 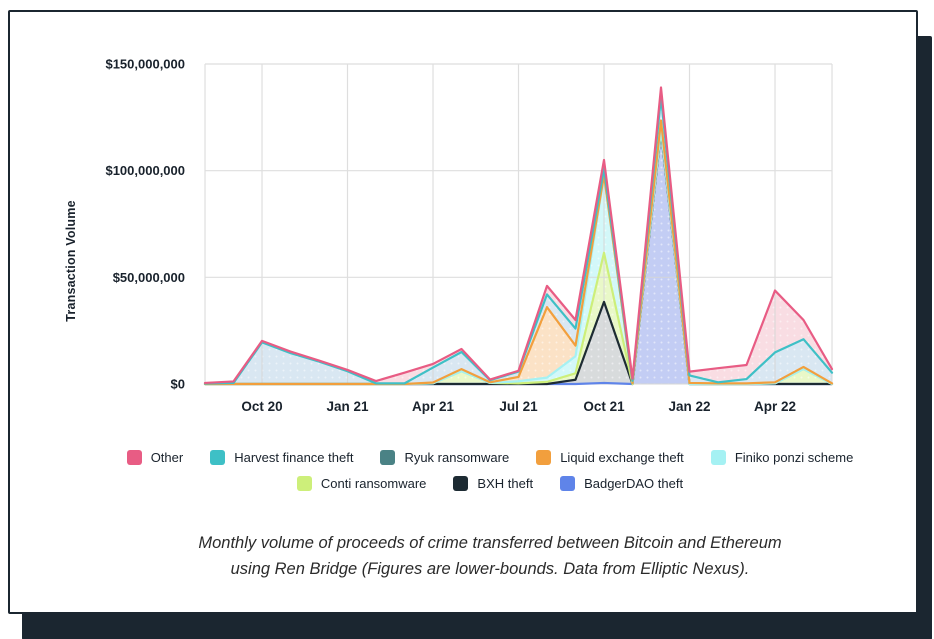 I want to click on x-tick-label: Jan 21, so click(x=347, y=406).